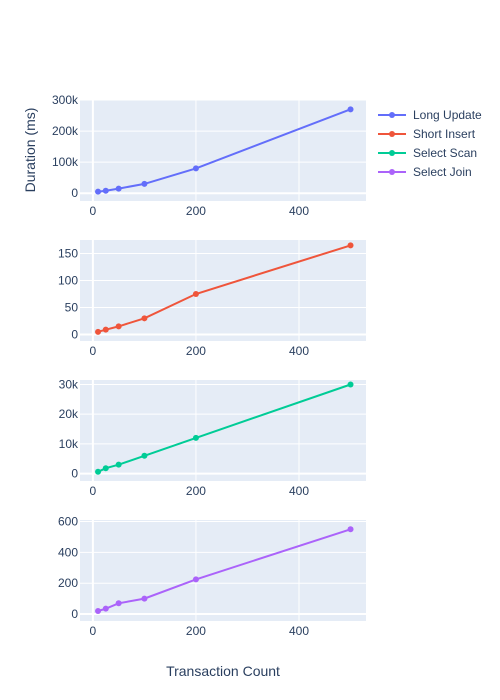  I want to click on legend-item-1: Long Update, so click(430, 115).